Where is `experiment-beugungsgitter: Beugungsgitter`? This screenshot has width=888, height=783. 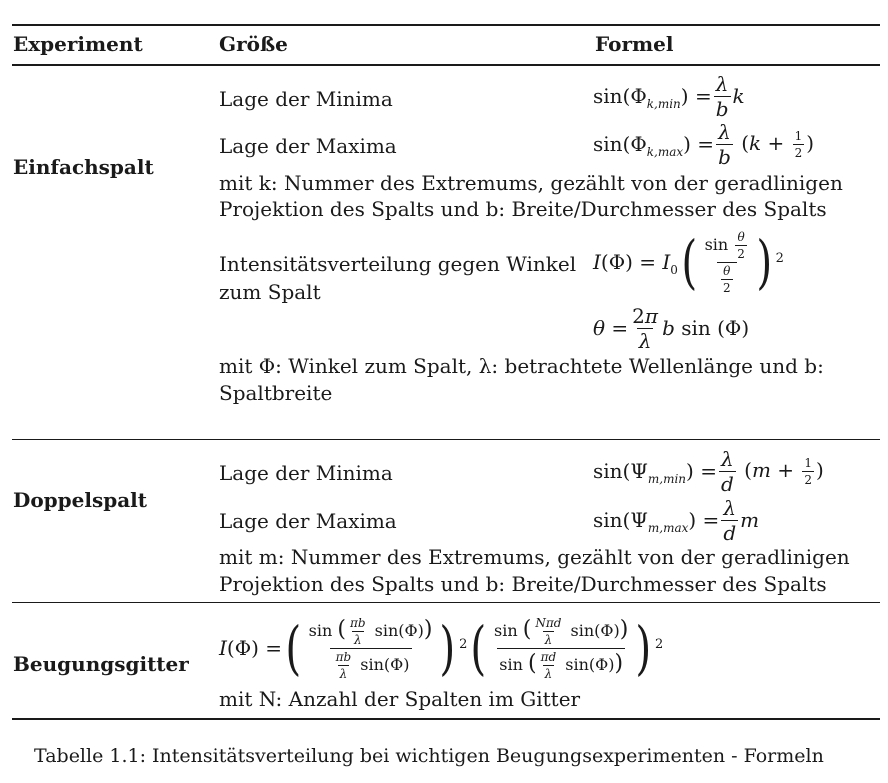 experiment-beugungsgitter: Beugungsgitter is located at coordinates (101, 664).